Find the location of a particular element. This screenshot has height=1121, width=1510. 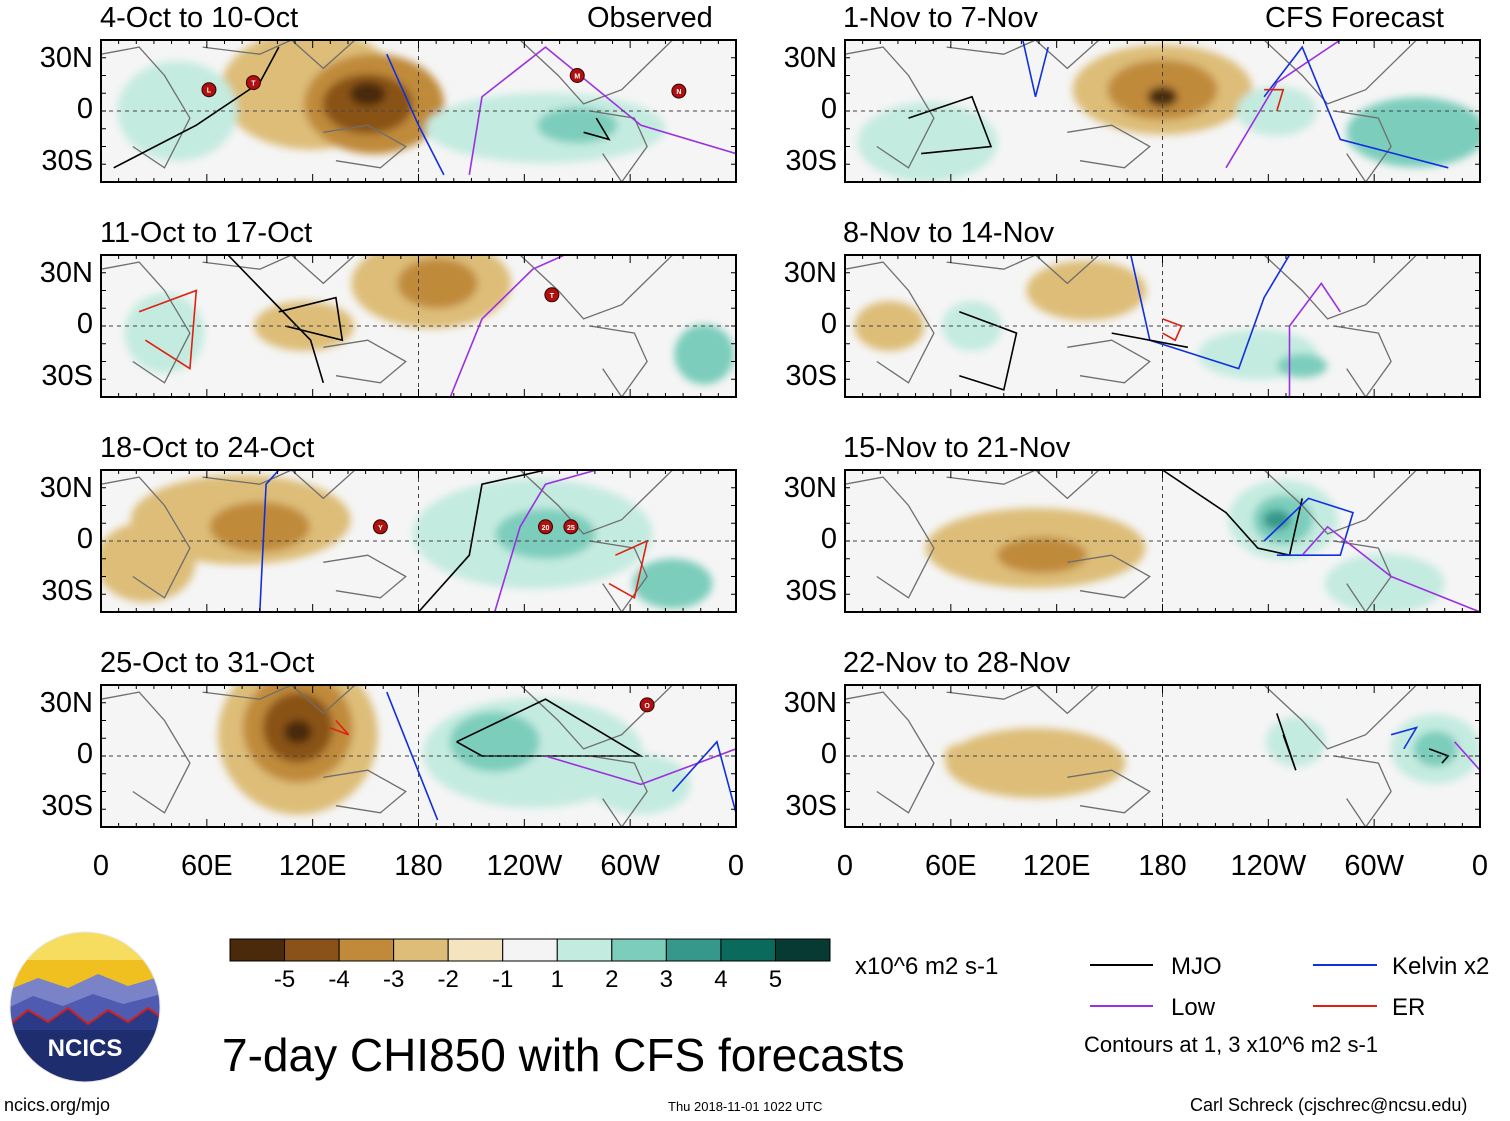

contour-legend is located at coordinates (1233, 985).